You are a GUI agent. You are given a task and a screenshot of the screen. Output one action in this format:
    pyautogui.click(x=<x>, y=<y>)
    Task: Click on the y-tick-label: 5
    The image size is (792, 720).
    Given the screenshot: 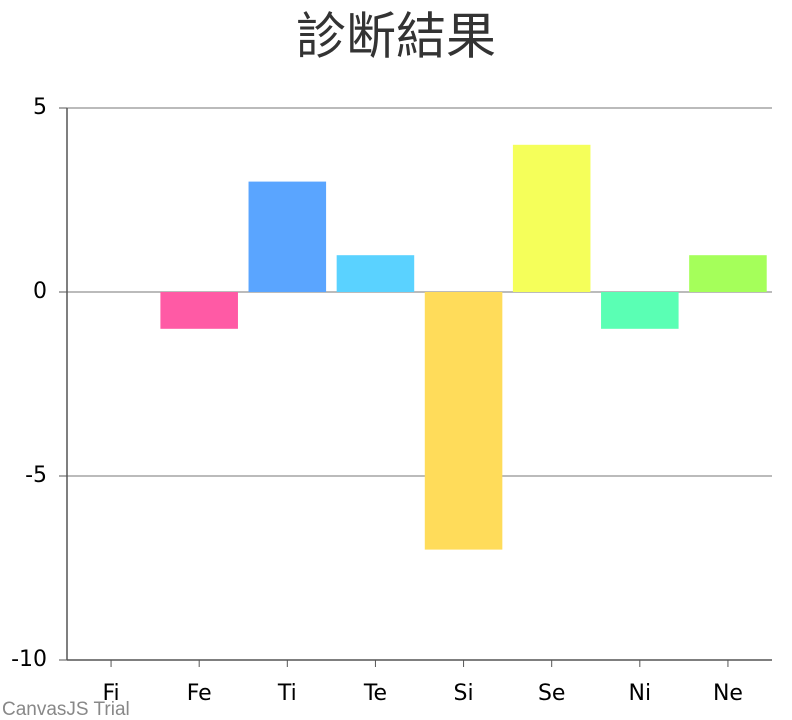 What is the action you would take?
    pyautogui.click(x=40, y=107)
    